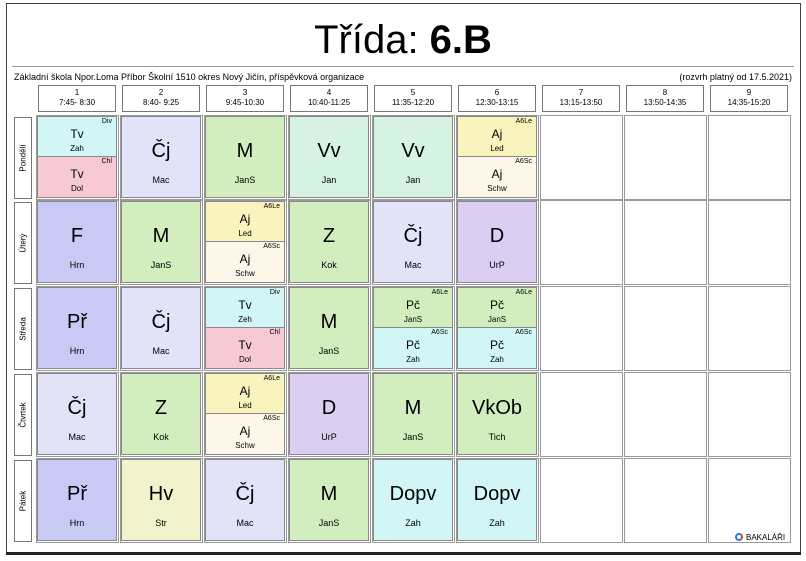 This screenshot has height=561, width=806. Describe the element at coordinates (245, 308) in the screenshot. I see `group-lesson: Div Tv Zeh` at that location.